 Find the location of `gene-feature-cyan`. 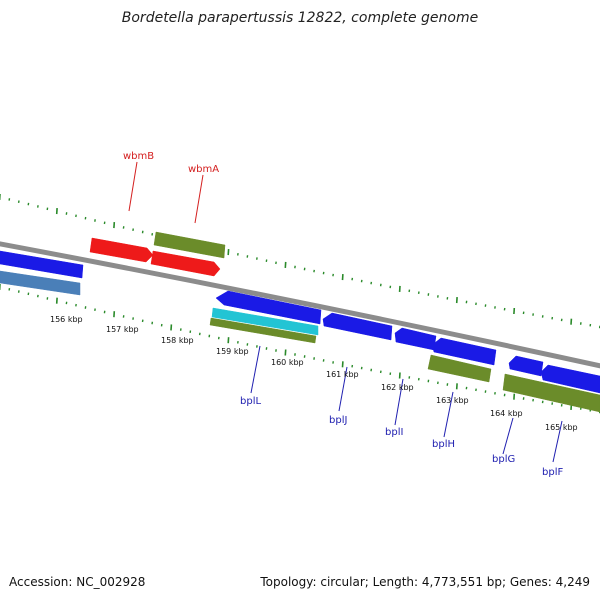

gene-feature-cyan is located at coordinates (265, 321).